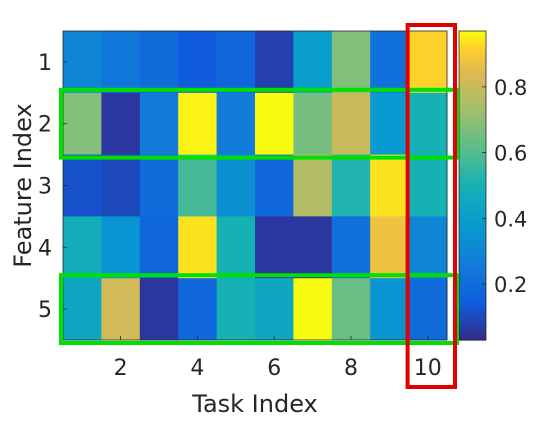 The height and width of the screenshot is (424, 560). Describe the element at coordinates (510, 88) in the screenshot. I see `colorbar-tick-label: 0.8` at that location.